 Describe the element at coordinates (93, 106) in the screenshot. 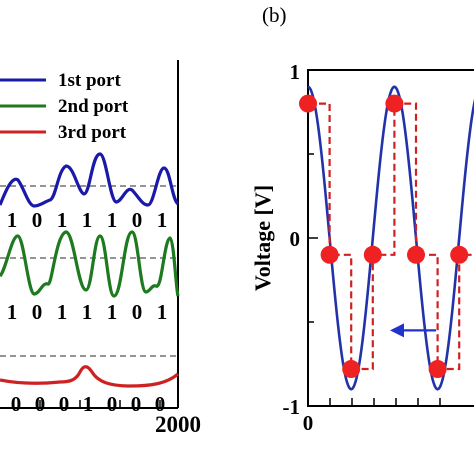

I see `legend-label-2nd-port: 2nd port` at that location.